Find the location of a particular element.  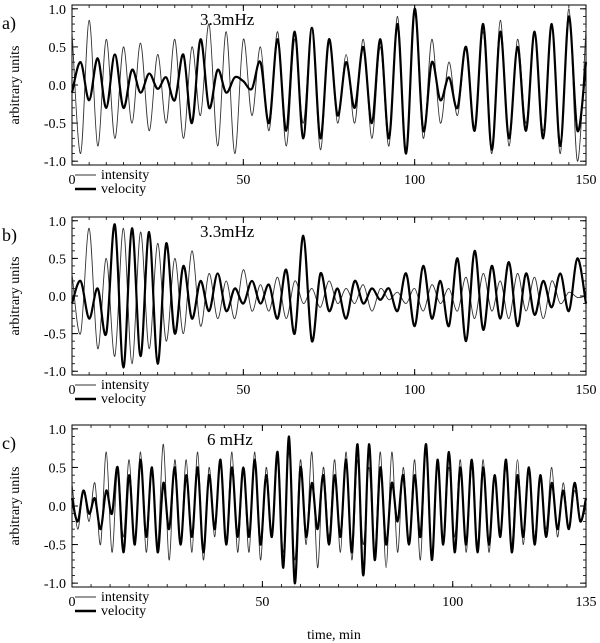

x-axis-label: time, min is located at coordinates (334, 635).